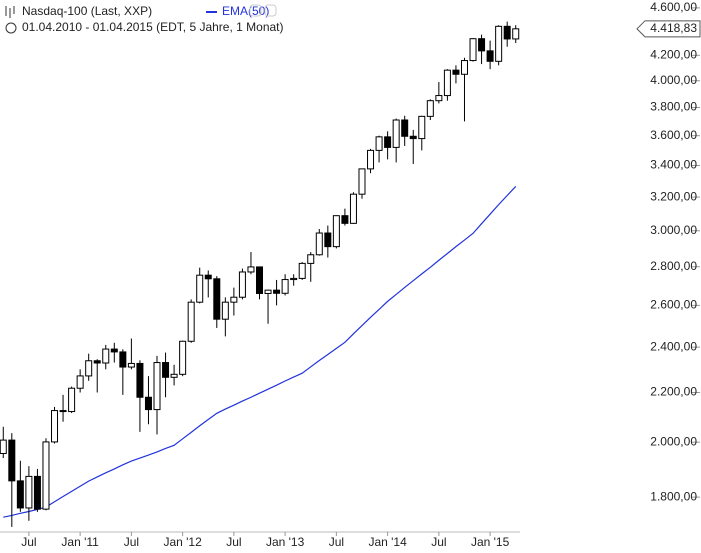 The image size is (701, 553). Describe the element at coordinates (673, 392) in the screenshot. I see `y-tick-label: 2.200,00` at that location.